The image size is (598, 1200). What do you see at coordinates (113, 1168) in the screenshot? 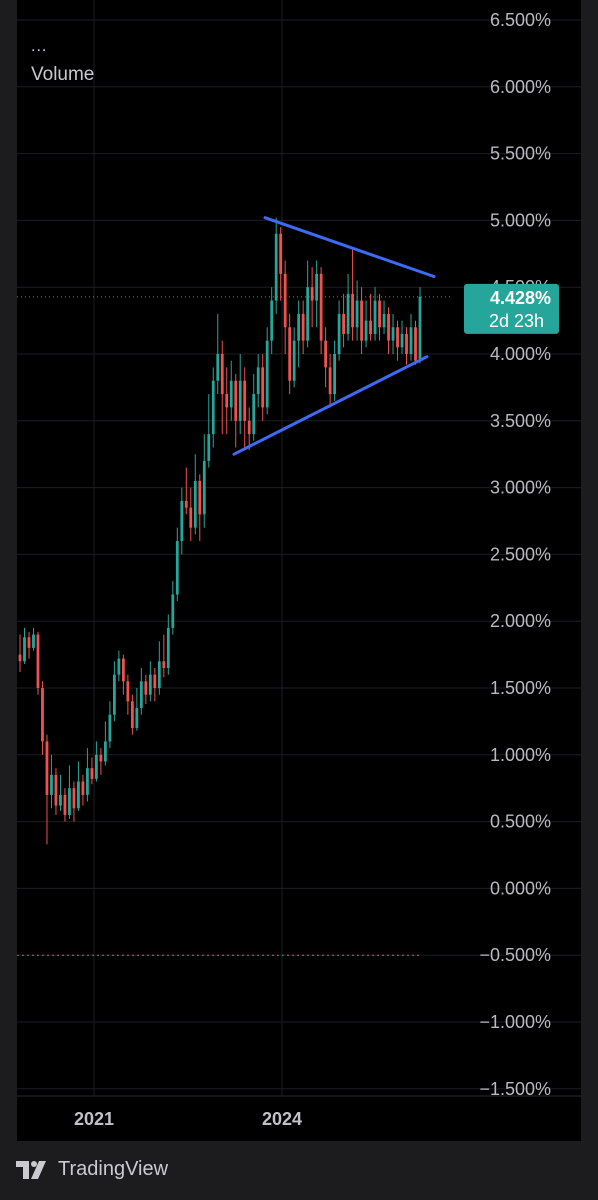
I see `brand-name: TradingView` at bounding box center [113, 1168].